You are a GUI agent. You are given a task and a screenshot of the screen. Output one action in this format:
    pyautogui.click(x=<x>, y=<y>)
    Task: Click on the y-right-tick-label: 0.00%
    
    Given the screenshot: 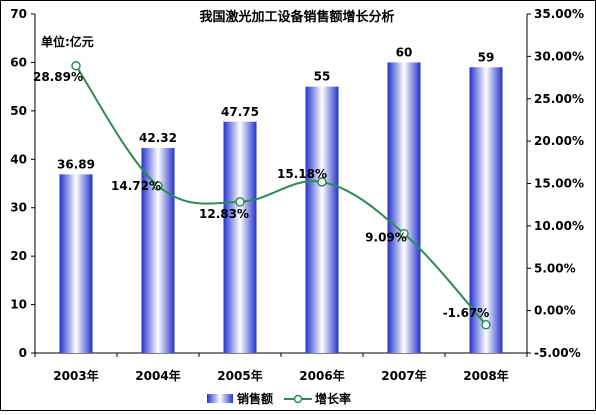 What is the action you would take?
    pyautogui.click(x=555, y=311)
    